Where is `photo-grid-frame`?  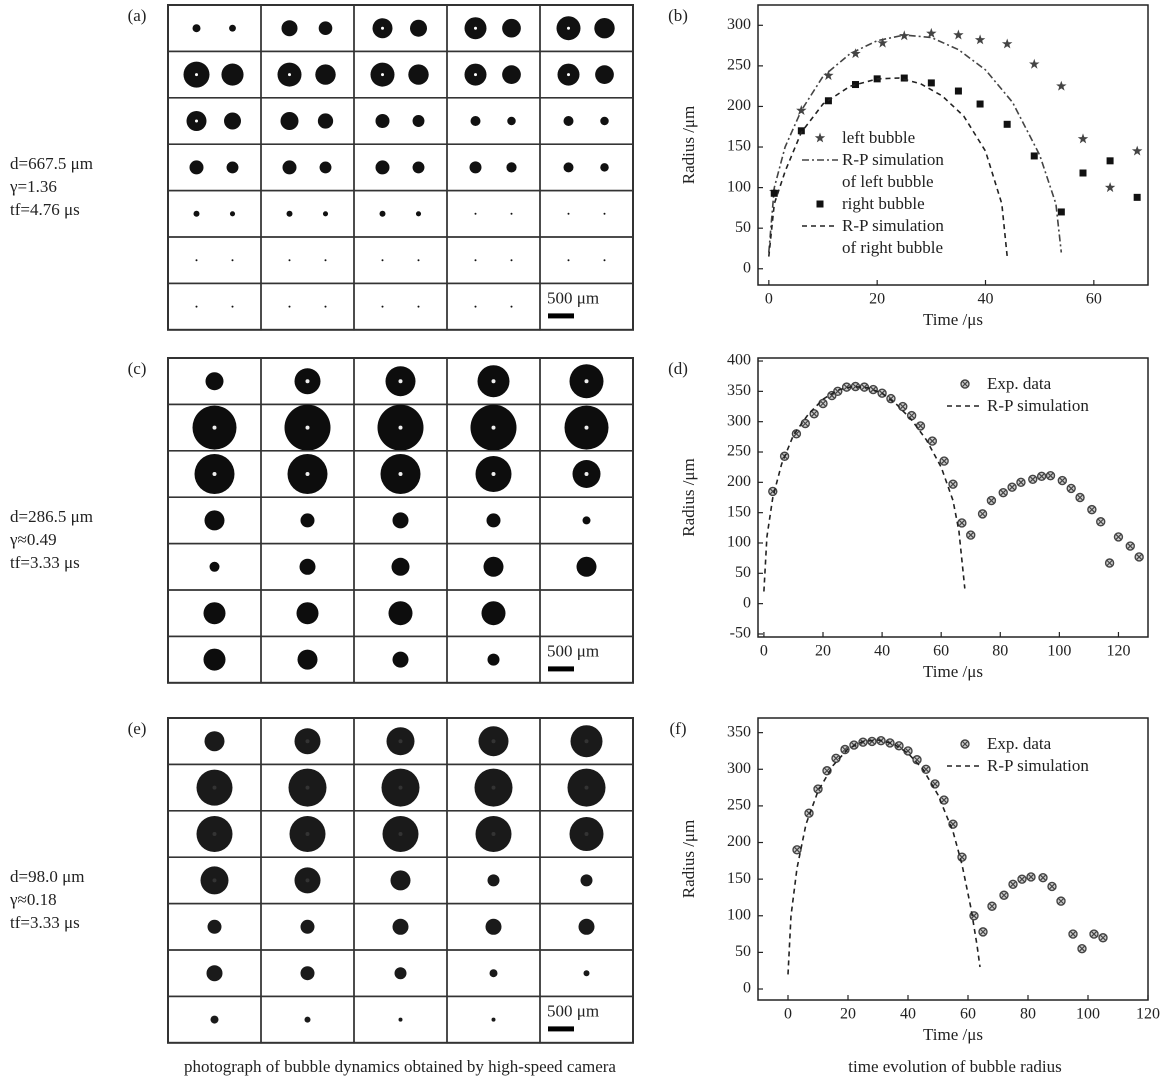
photo-grid-frame is located at coordinates (400, 167).